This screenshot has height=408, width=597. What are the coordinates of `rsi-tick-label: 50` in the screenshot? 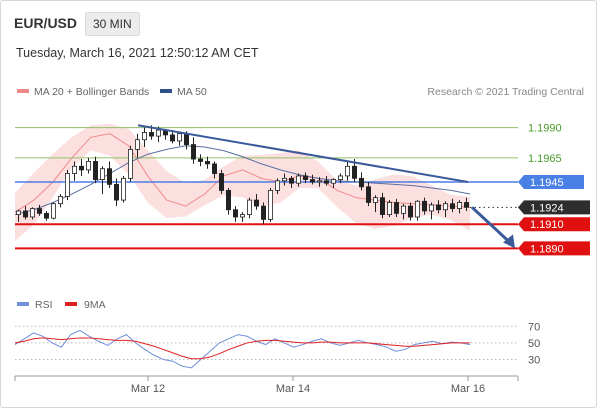 It's located at (534, 344).